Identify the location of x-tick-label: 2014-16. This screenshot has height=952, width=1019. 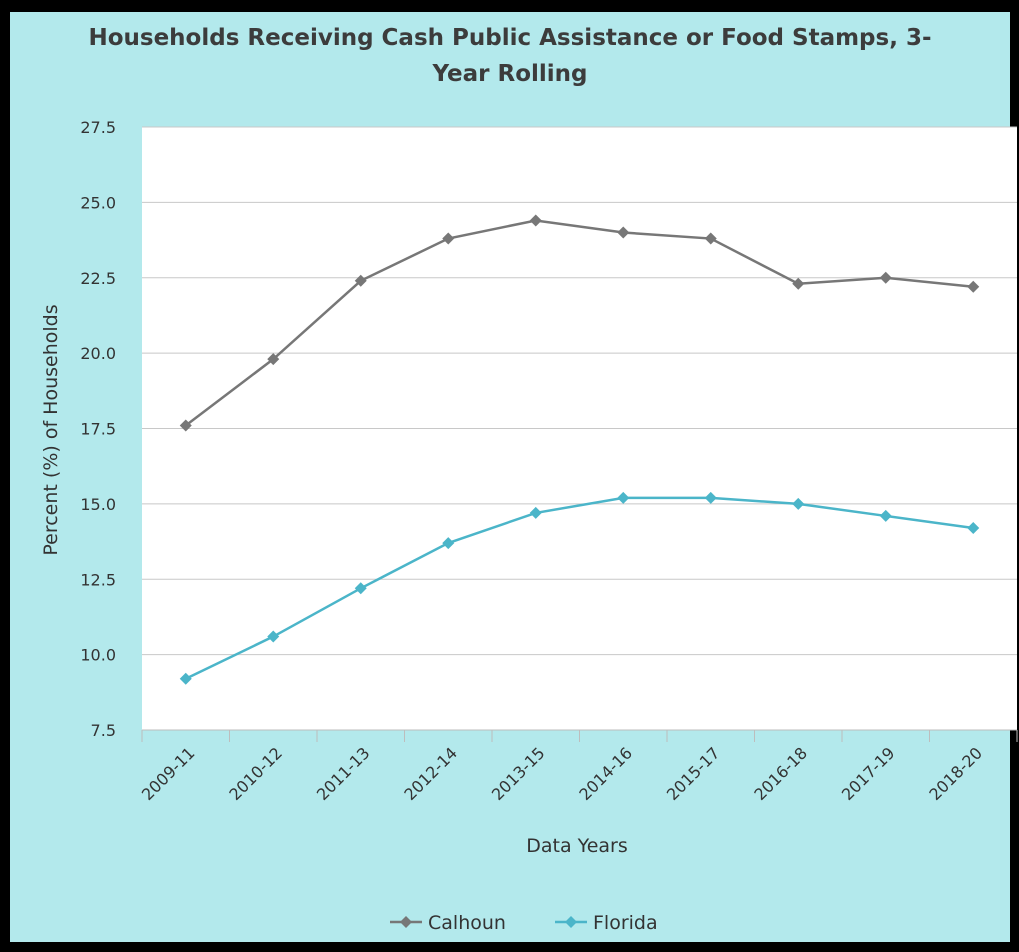
(605, 773).